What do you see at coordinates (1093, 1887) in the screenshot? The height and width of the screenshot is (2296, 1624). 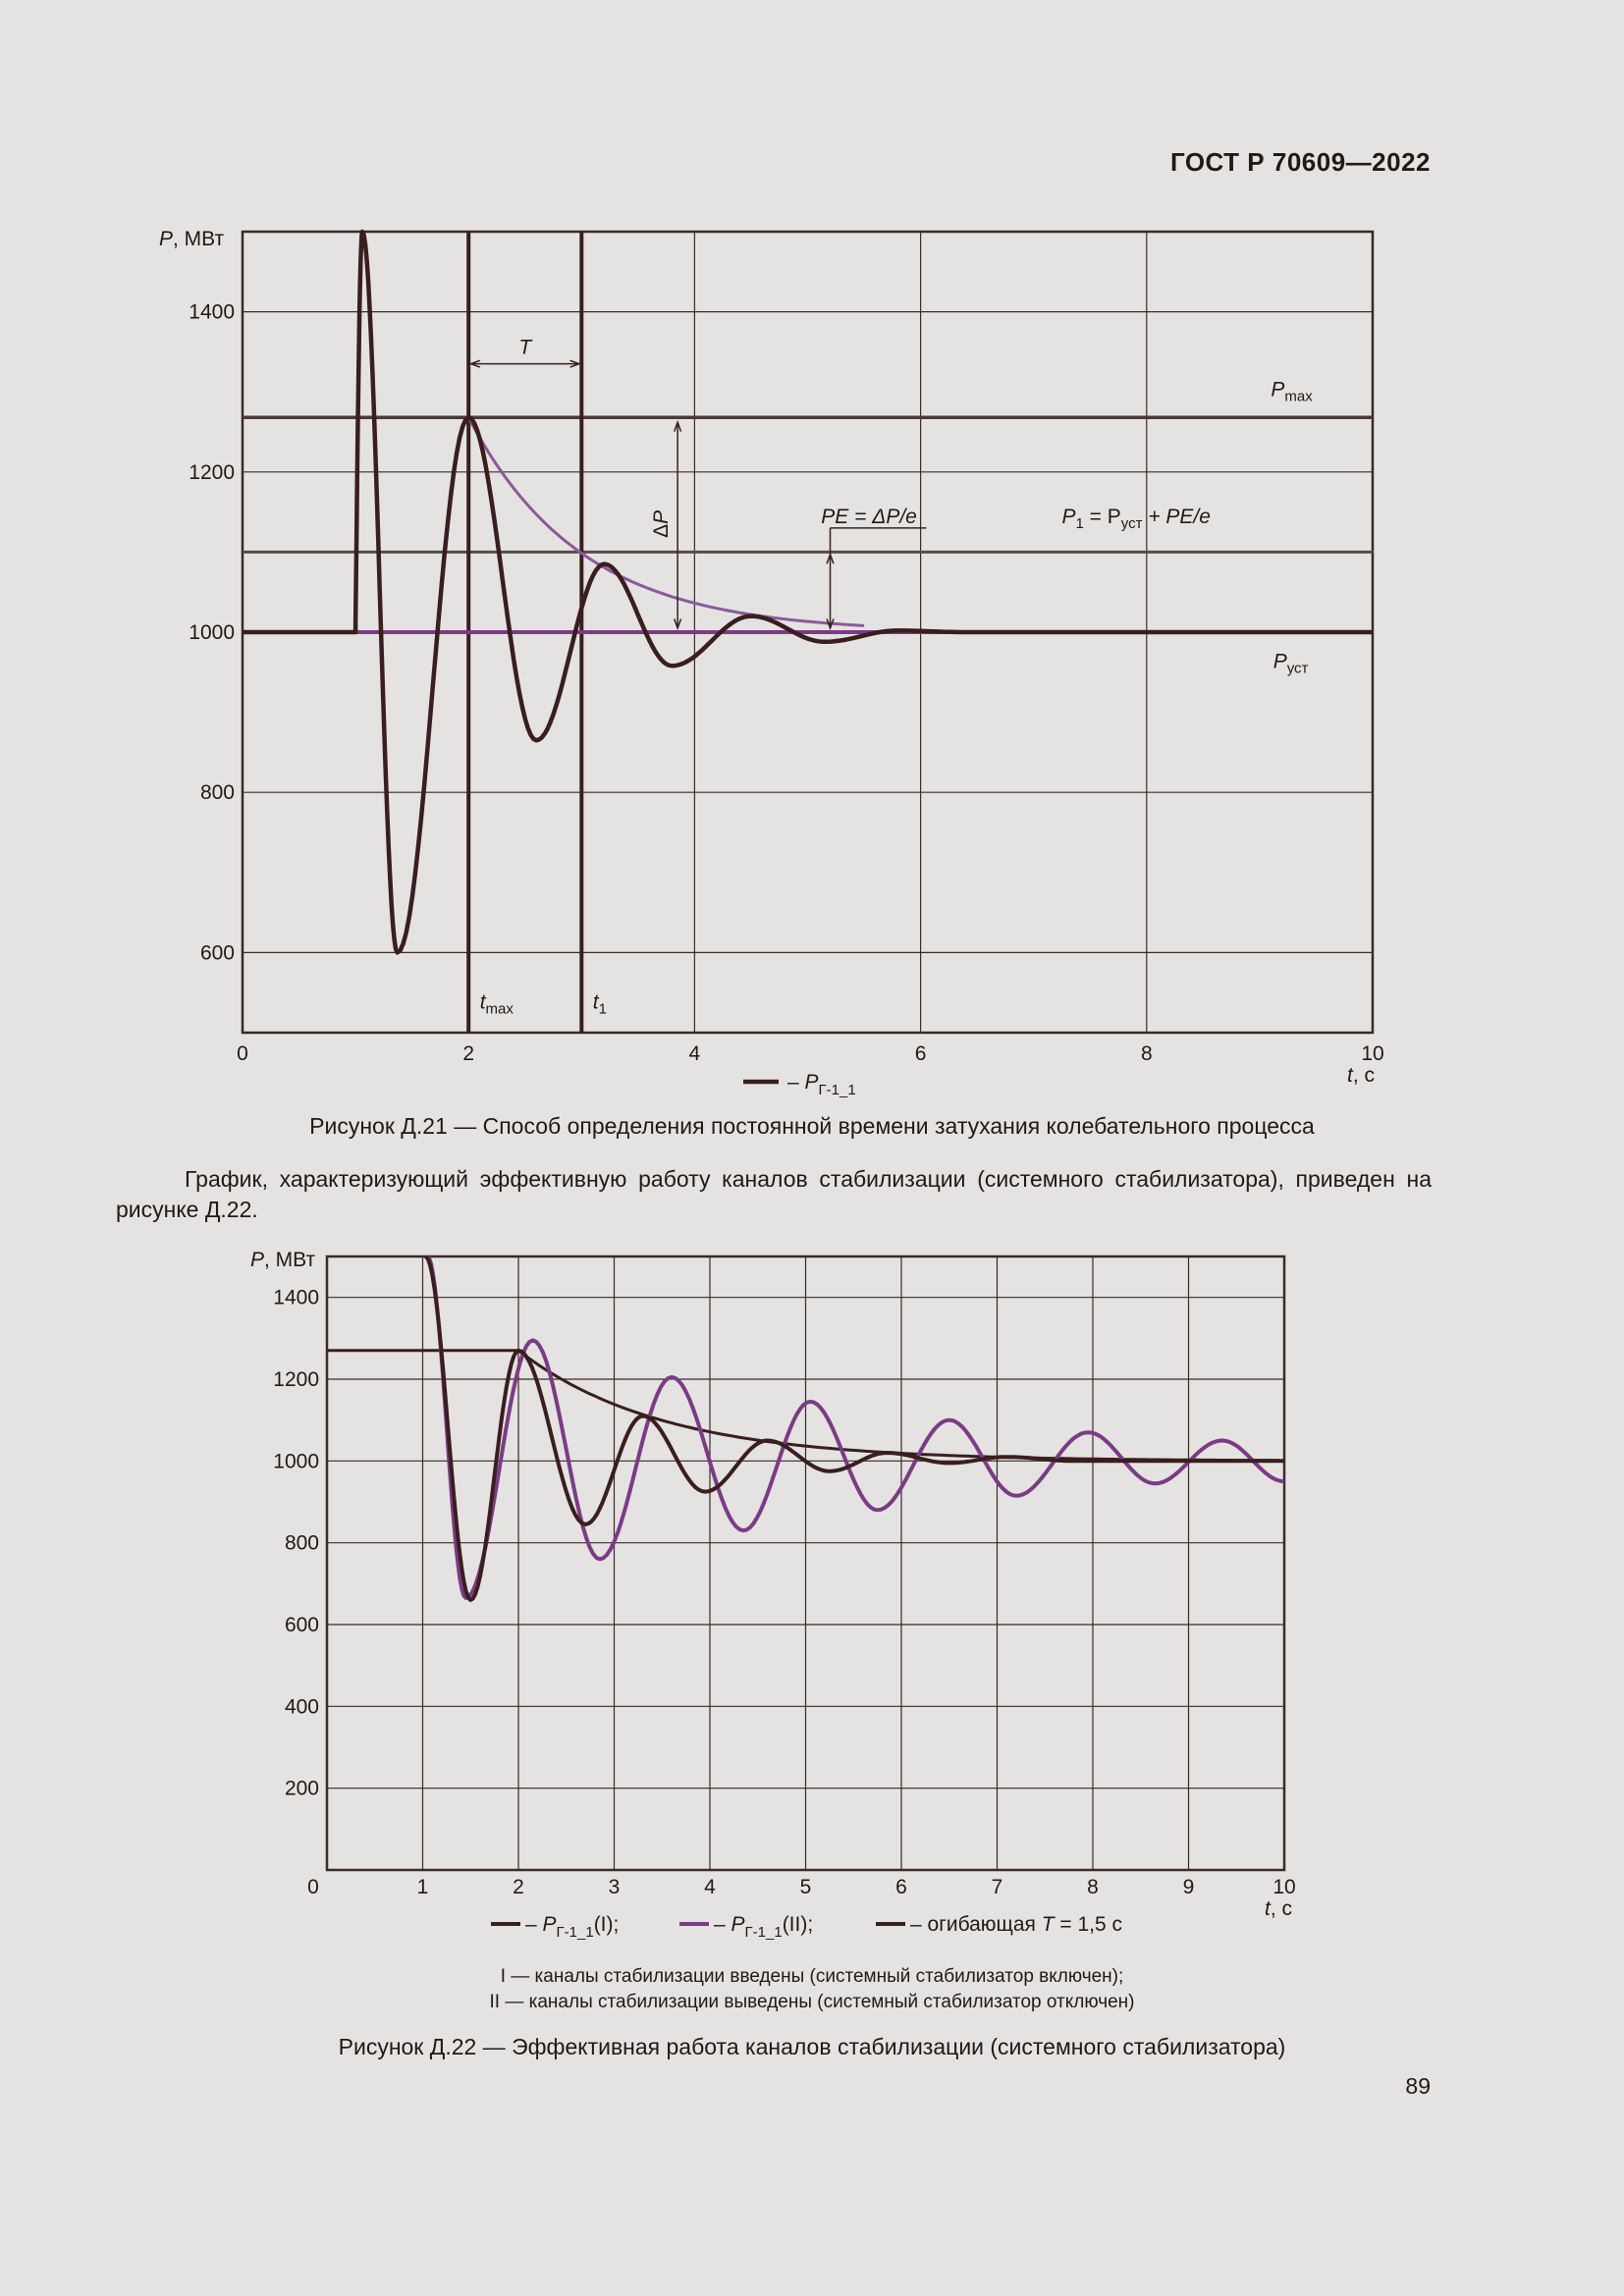 I see `f2-x-tick-label: 8` at bounding box center [1093, 1887].